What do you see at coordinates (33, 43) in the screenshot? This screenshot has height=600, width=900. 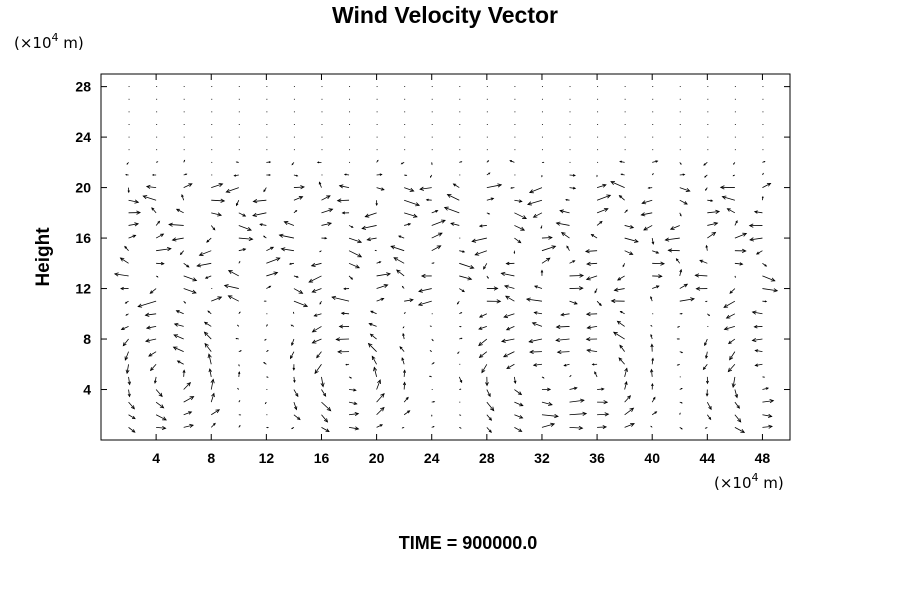 I see `y-unit-base: (×10` at bounding box center [33, 43].